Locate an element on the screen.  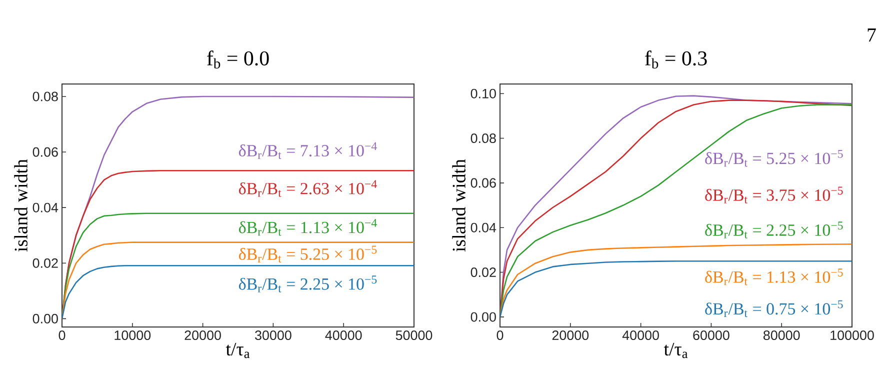
x-tick-label: 60000 is located at coordinates (711, 335).